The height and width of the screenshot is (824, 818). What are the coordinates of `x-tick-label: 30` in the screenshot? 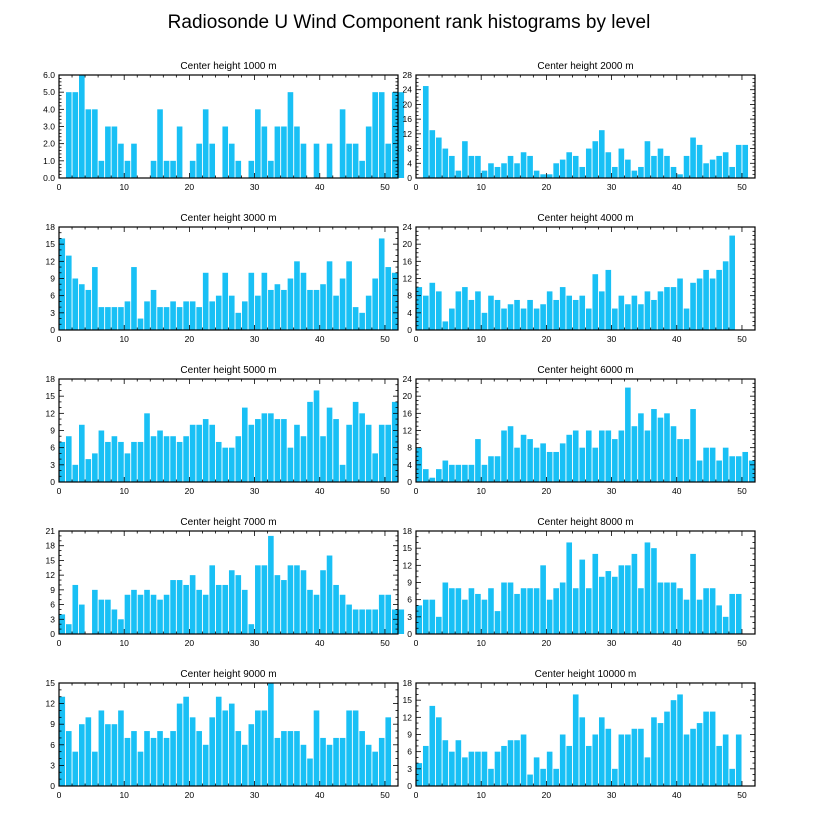 It's located at (255, 795).